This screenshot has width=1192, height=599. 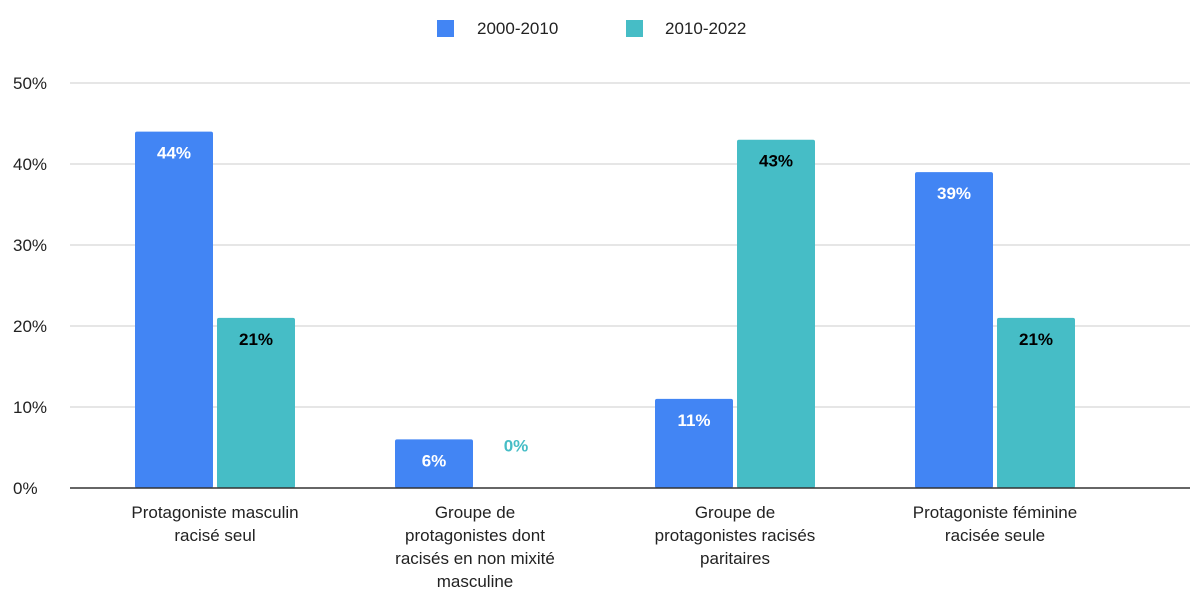 I want to click on data-label: 0%, so click(x=516, y=446).